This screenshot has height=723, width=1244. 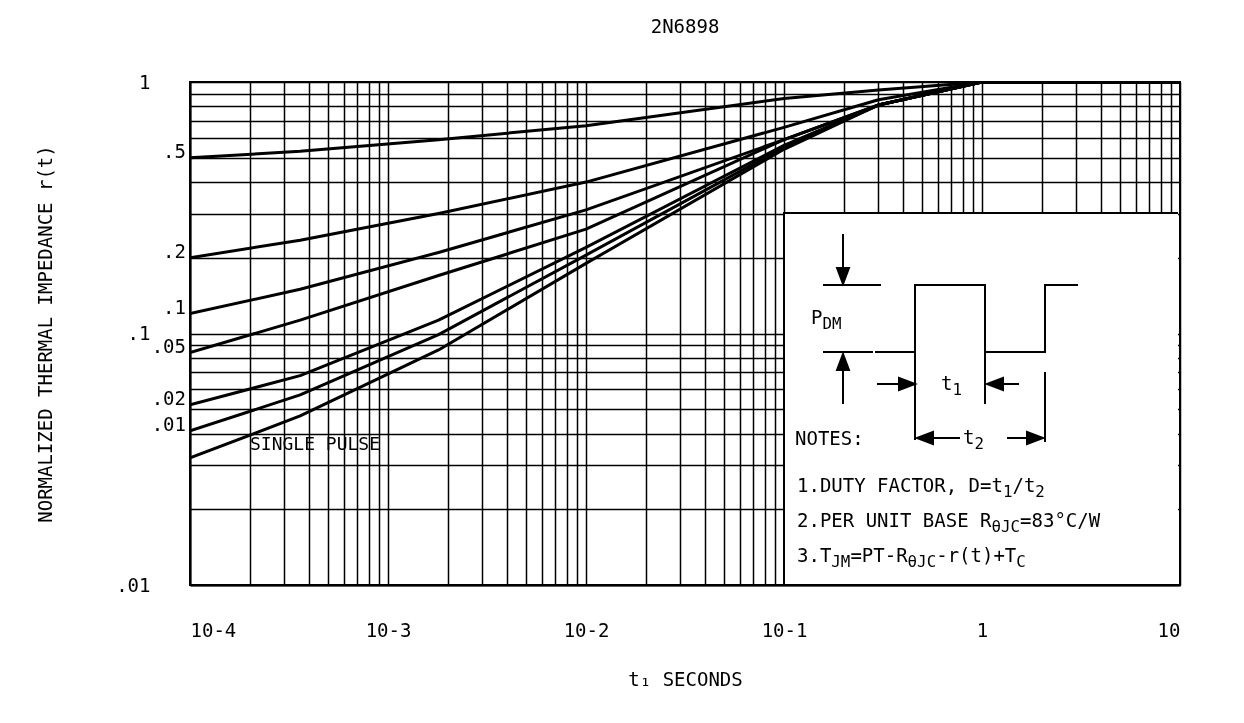 I want to click on x-tick-label: 1, so click(x=982, y=629).